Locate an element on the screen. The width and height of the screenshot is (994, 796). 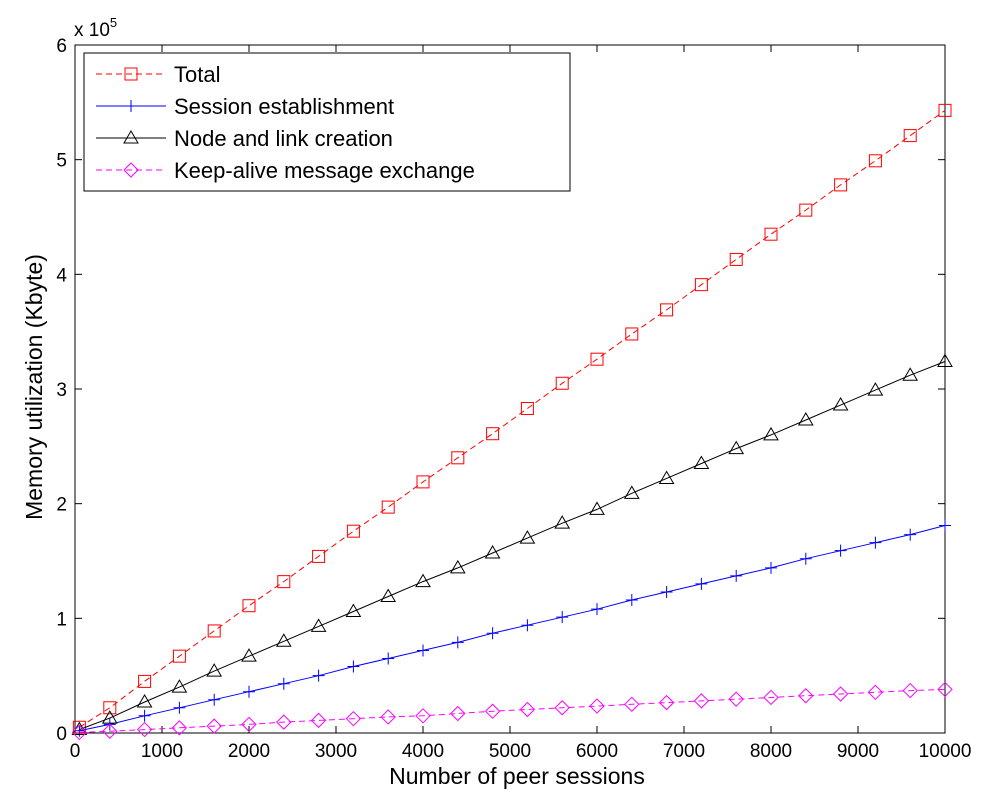
y-tick-label: 4 is located at coordinates (61, 275).